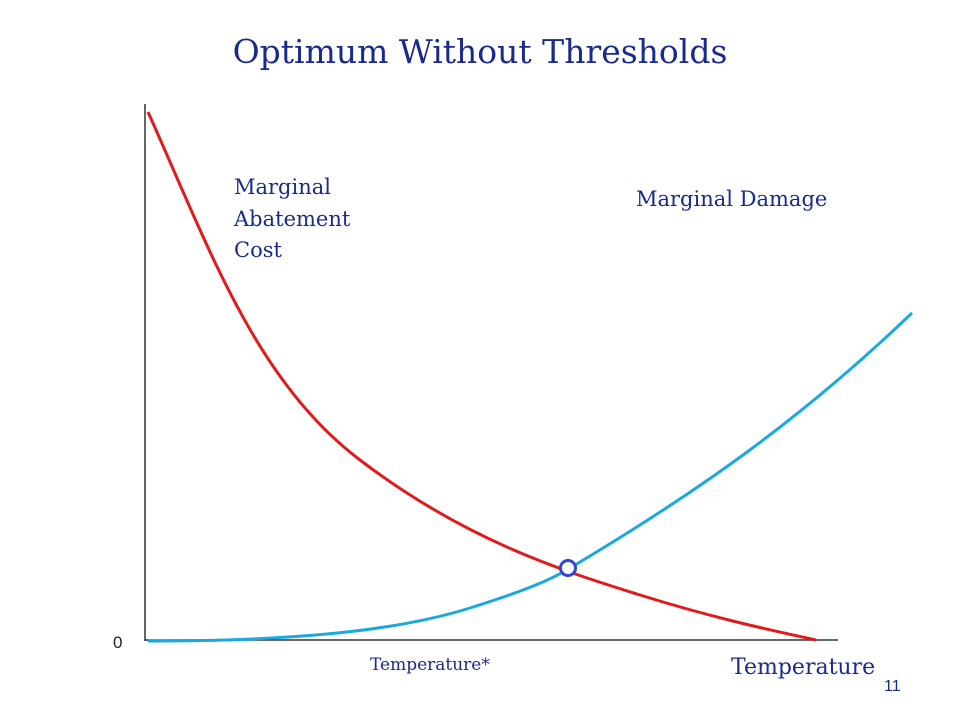 The image size is (960, 720). I want to click on optimum-point-marker, so click(568, 568).